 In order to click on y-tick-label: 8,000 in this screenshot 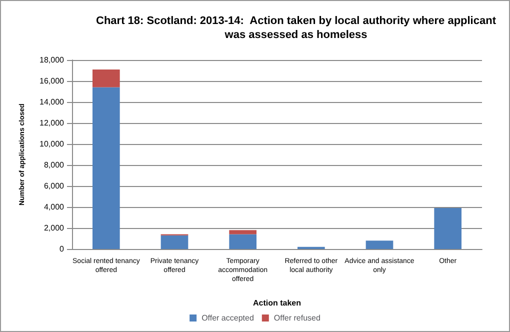, I will do `click(54, 165)`.